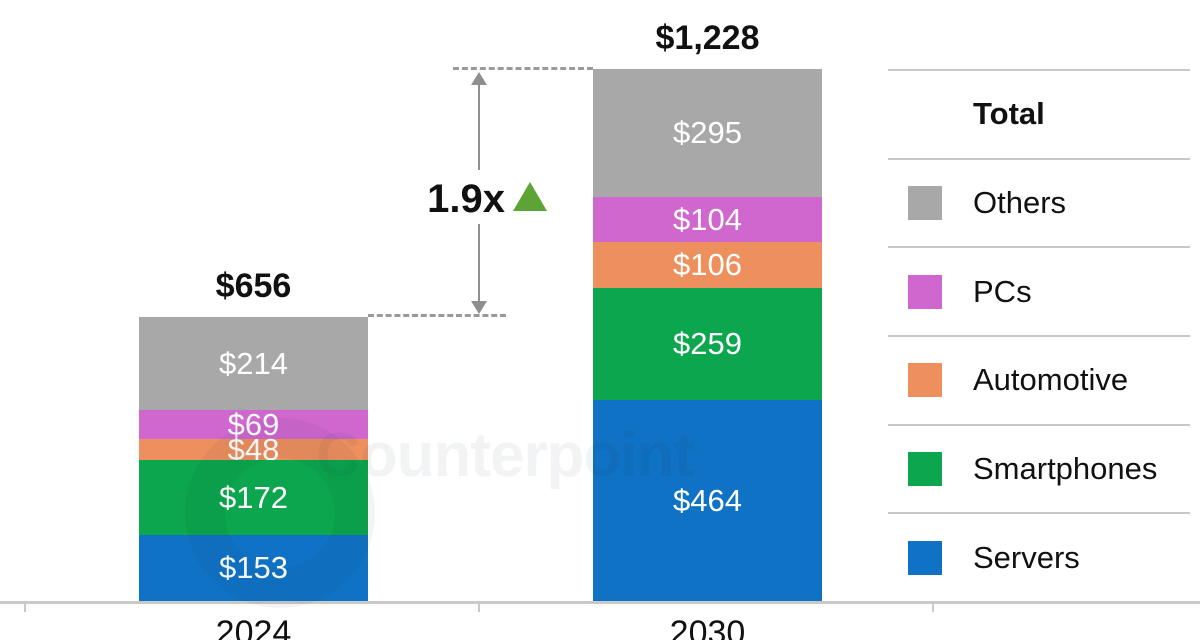 Image resolution: width=1200 pixels, height=640 pixels. What do you see at coordinates (479, 263) in the screenshot?
I see `arrow-shaft-bottom` at bounding box center [479, 263].